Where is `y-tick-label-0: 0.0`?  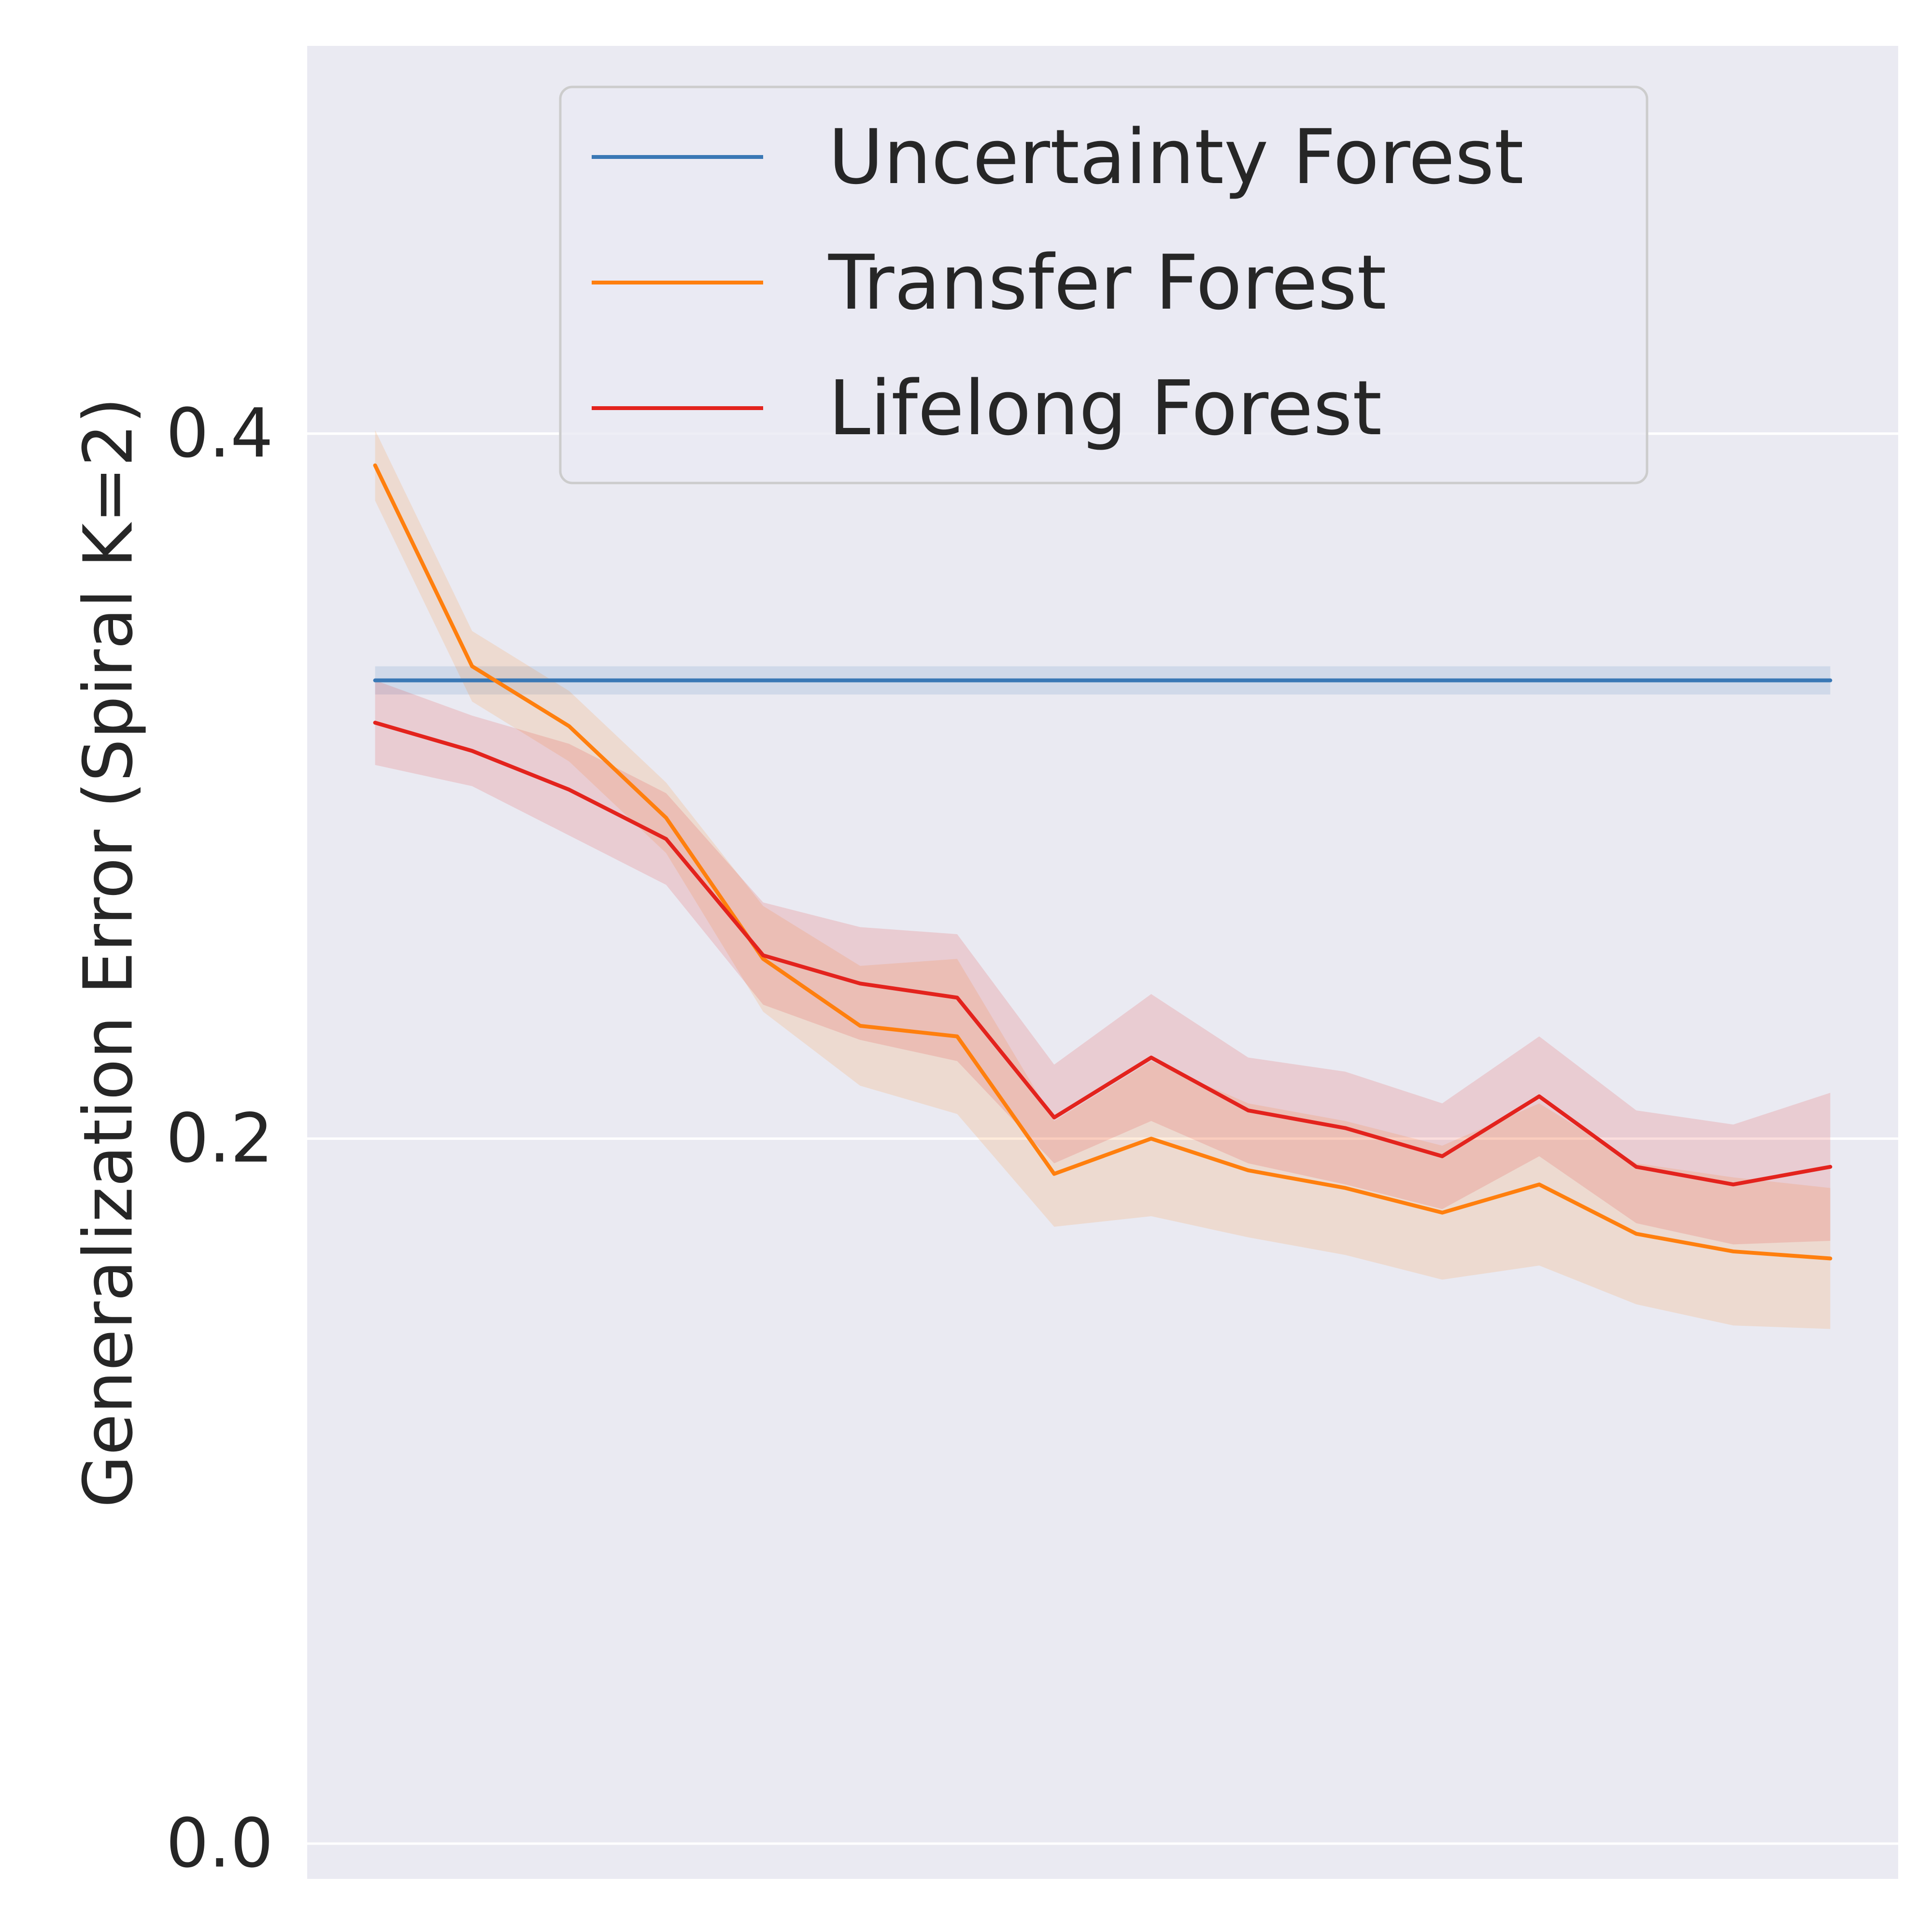
y-tick-label-0: 0.0 is located at coordinates (219, 1843).